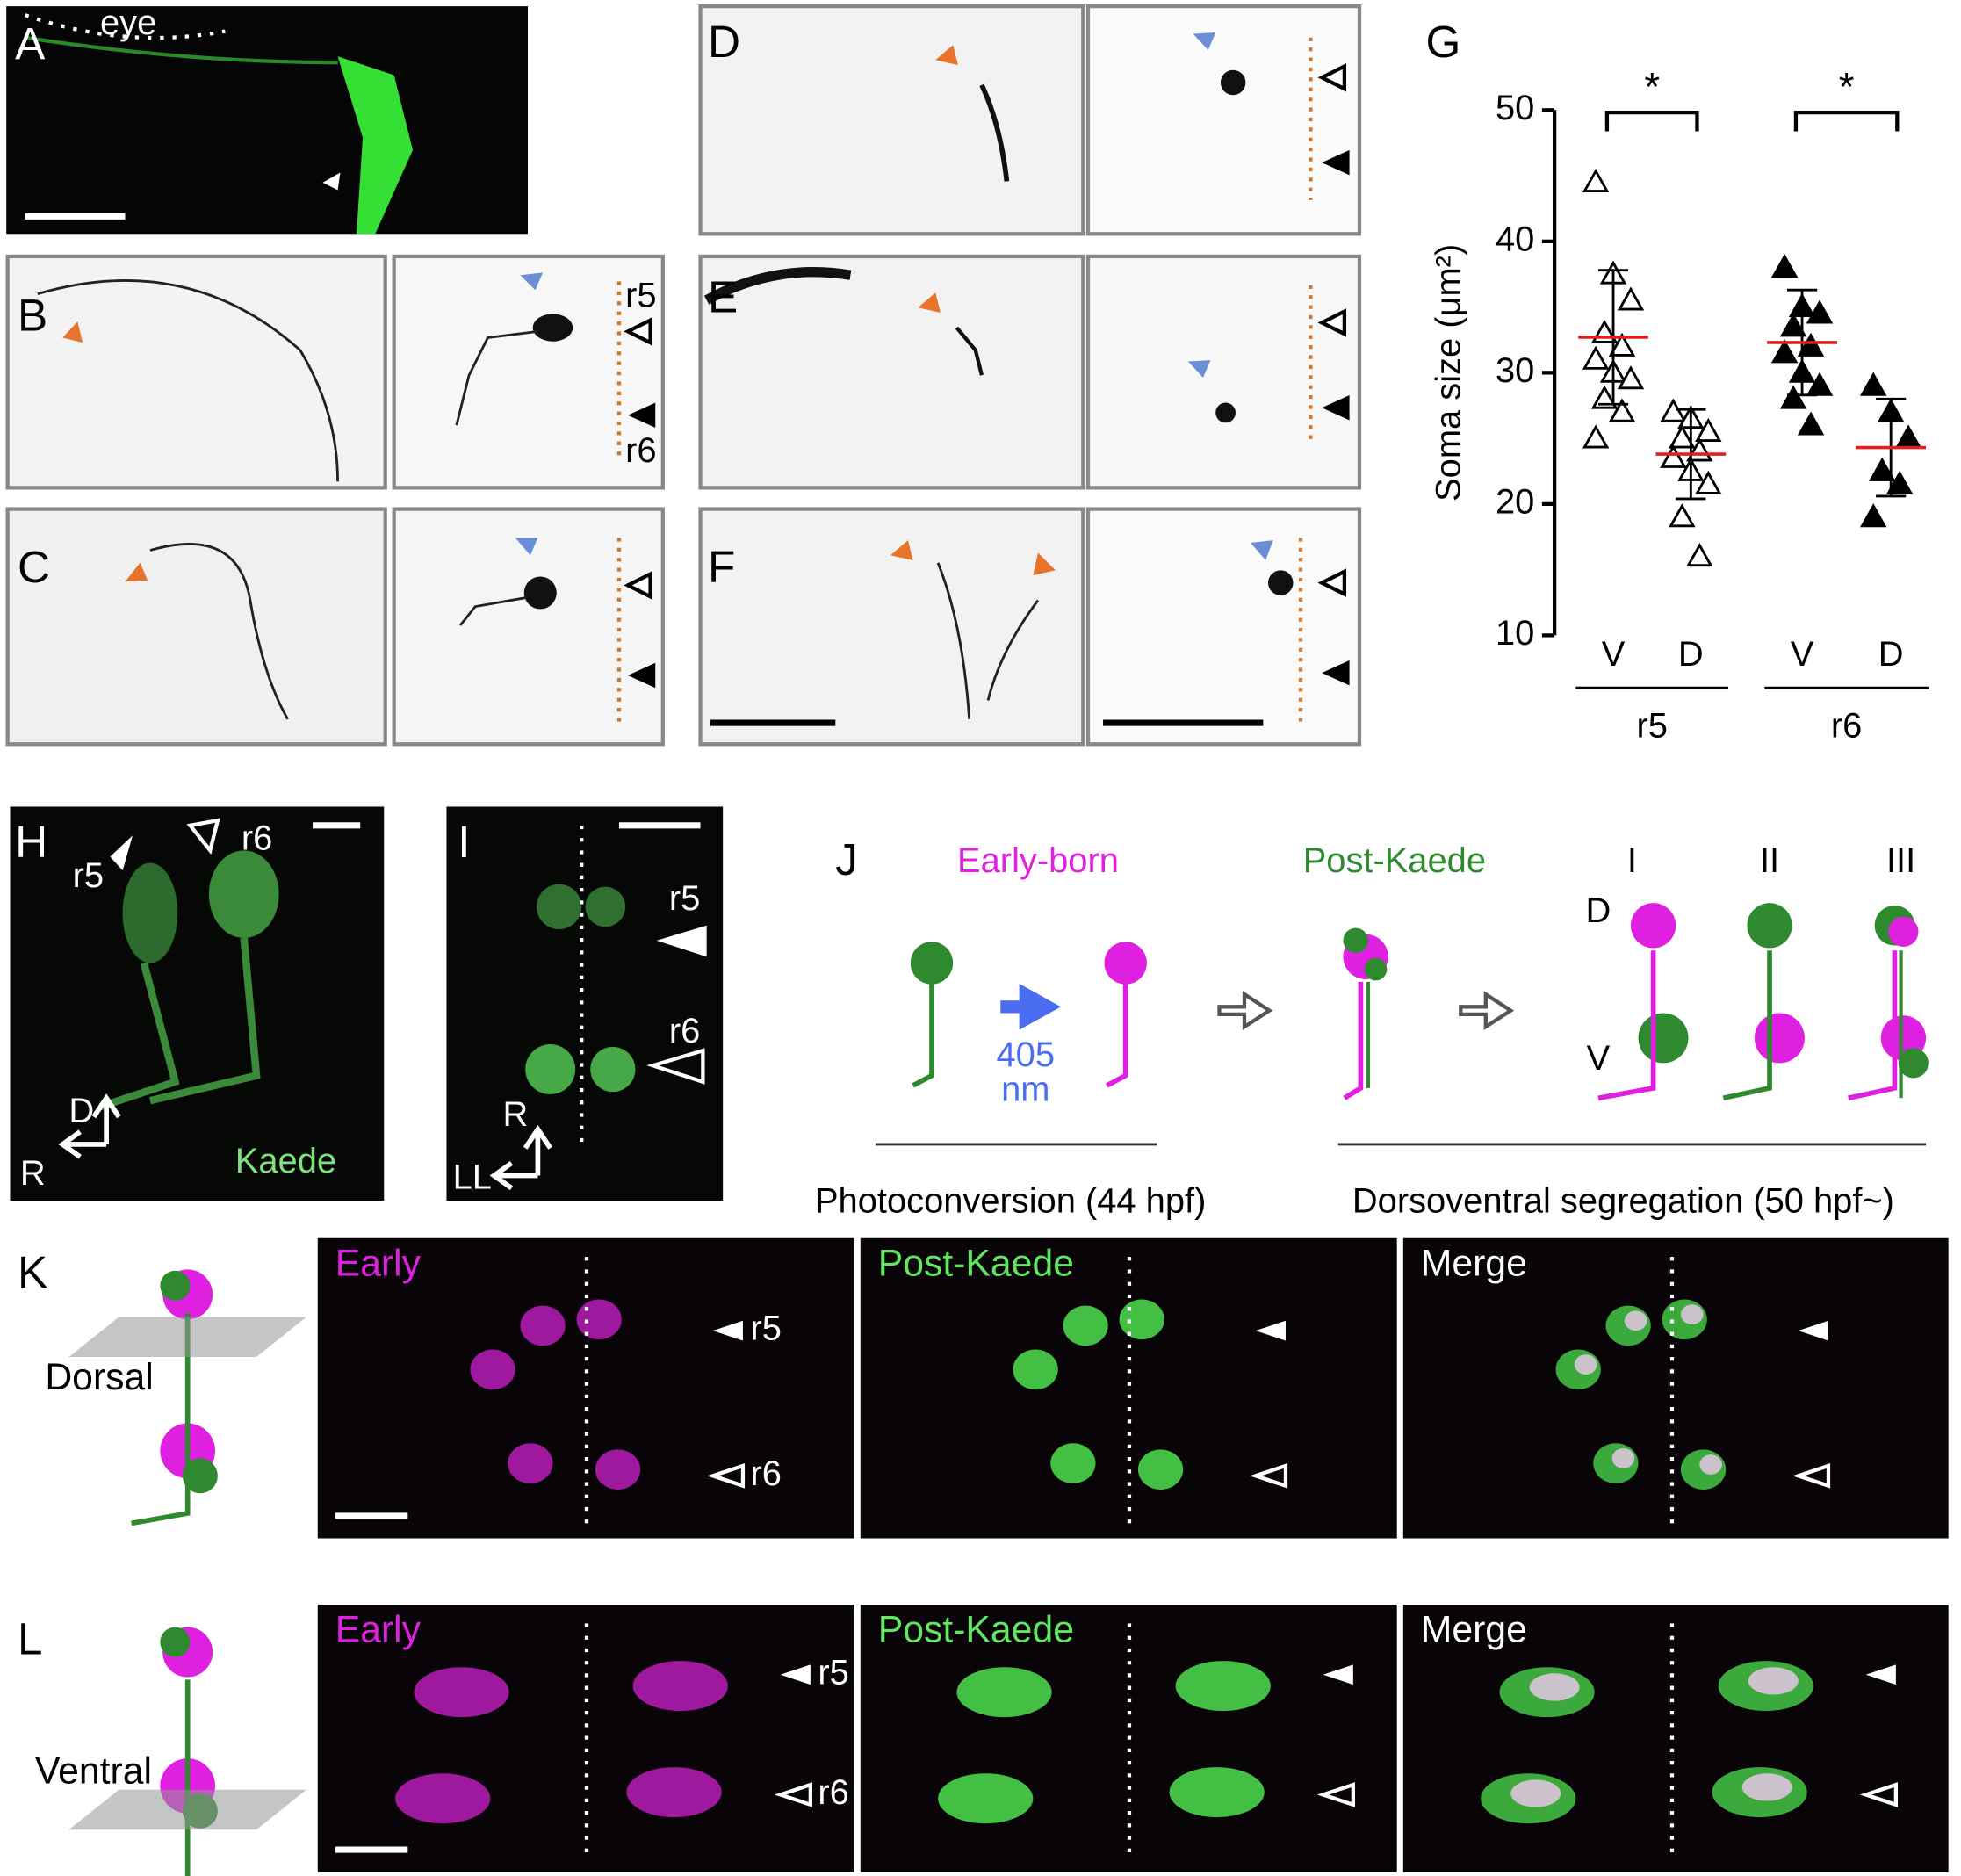  I want to click on channel-label: Merge, so click(1474, 1630).